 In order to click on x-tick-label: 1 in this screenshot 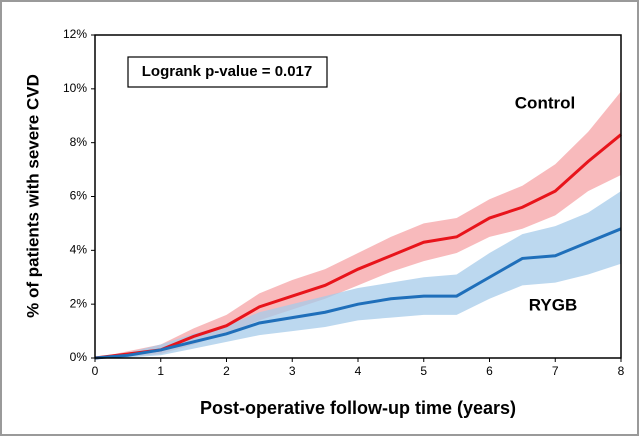, I will do `click(160, 371)`.